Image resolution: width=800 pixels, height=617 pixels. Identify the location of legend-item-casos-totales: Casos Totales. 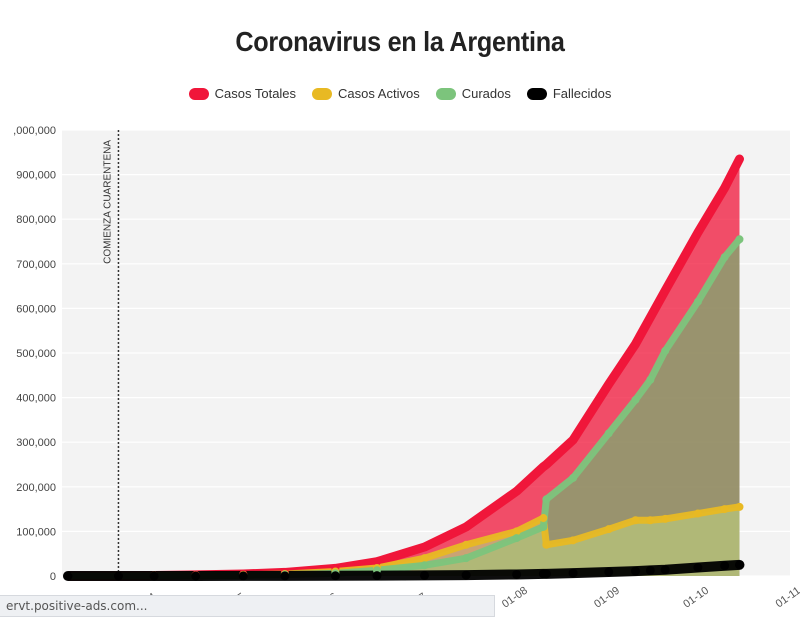
(242, 93).